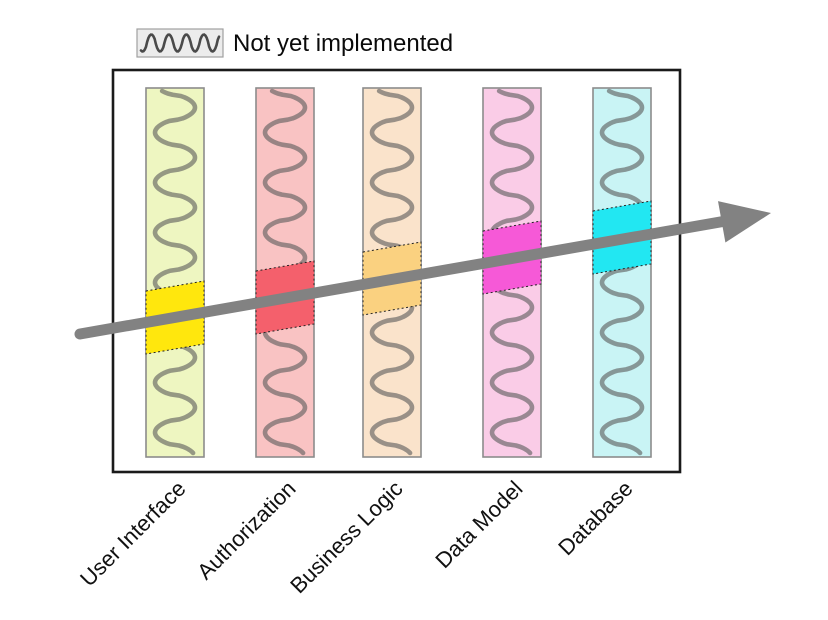 This screenshot has height=620, width=828. I want to click on arrow-head-icon, so click(744, 222).